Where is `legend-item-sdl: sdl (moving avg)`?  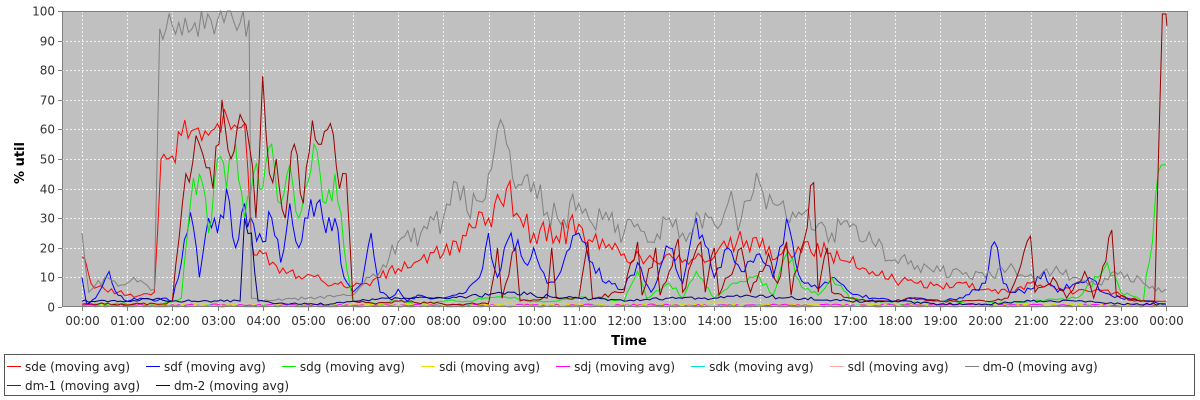
legend-item-sdl: sdl (moving avg) is located at coordinates (889, 366).